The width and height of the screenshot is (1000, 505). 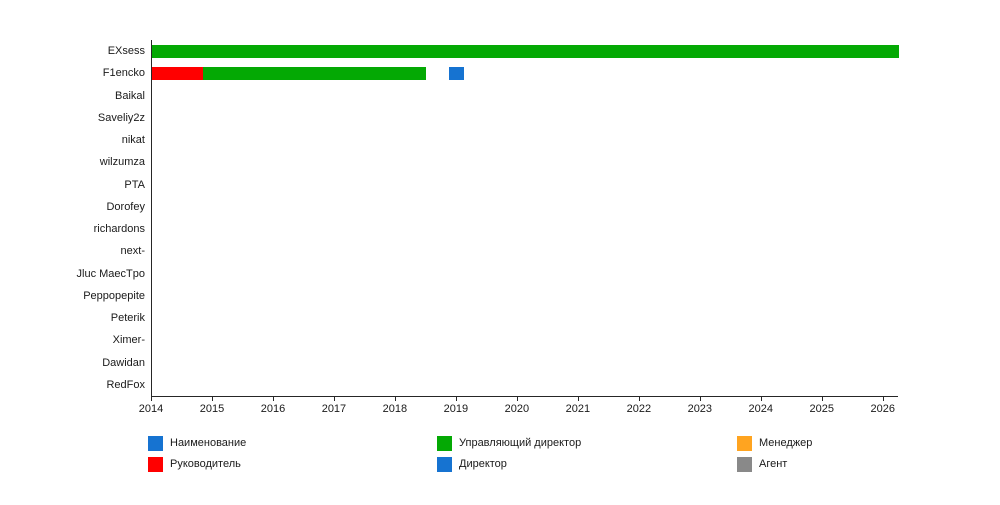 I want to click on x-axis-tick-label: 2021, so click(x=578, y=409).